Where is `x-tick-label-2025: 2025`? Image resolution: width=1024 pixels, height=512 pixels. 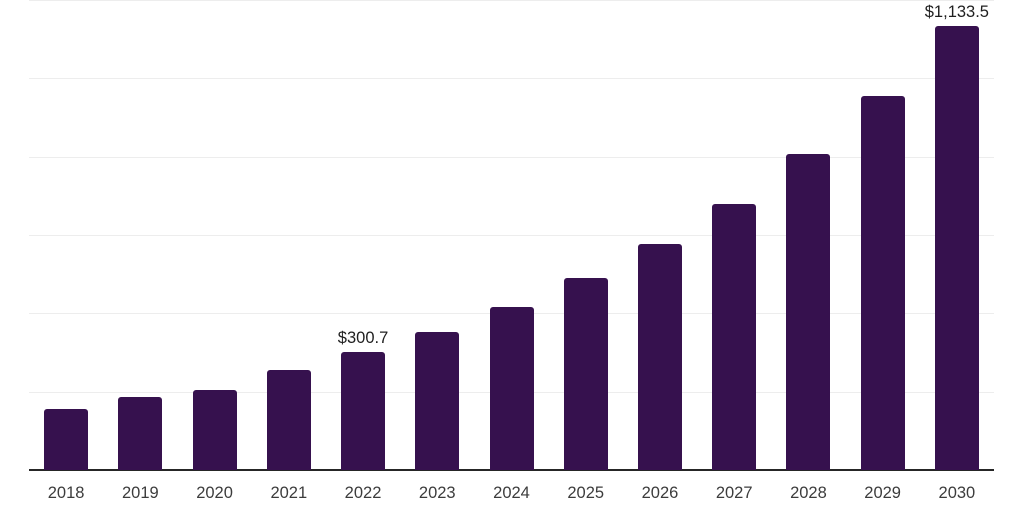
x-tick-label-2025: 2025 is located at coordinates (586, 493).